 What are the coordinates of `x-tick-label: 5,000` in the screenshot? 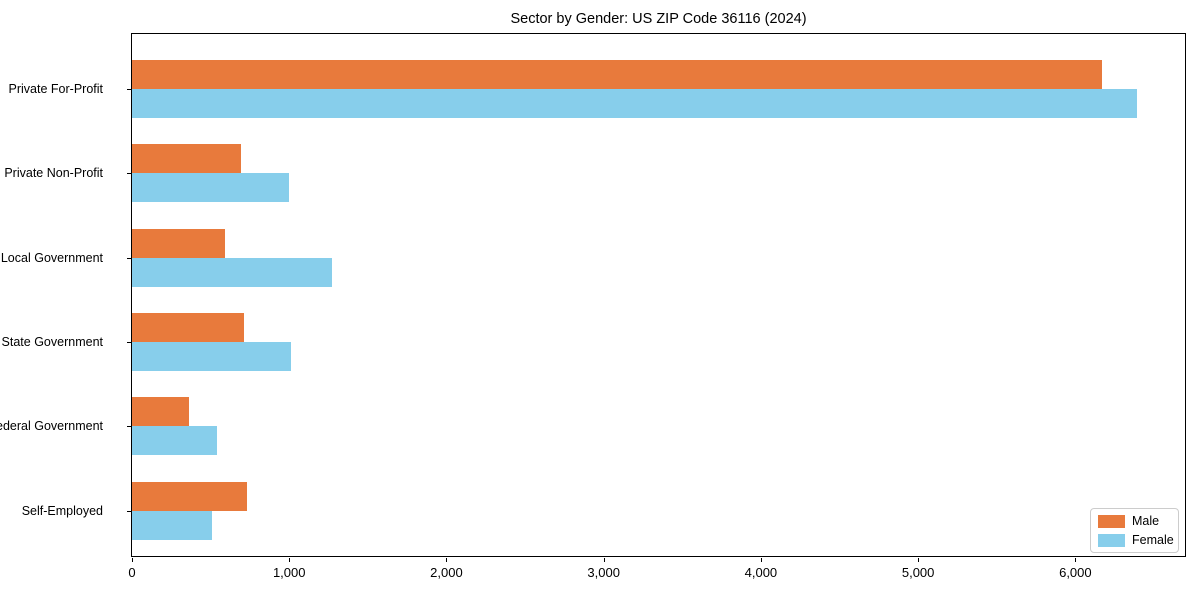 It's located at (918, 572).